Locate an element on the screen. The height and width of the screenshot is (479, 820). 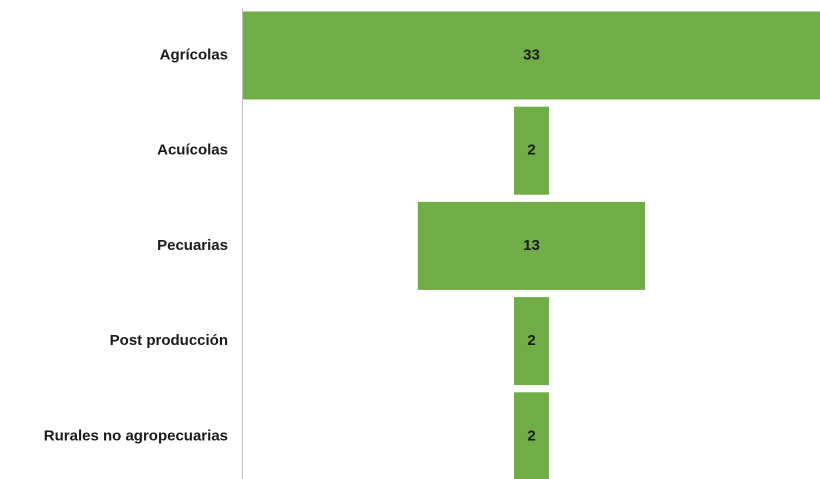
category-label: Rurales no agropecuarias is located at coordinates (136, 435).